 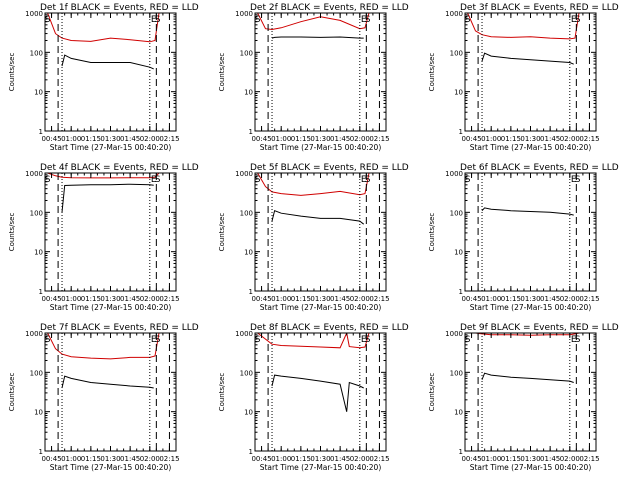 What do you see at coordinates (539, 168) in the screenshot?
I see `panel-title: Det 6f BLACK = Events, RED = LLD` at bounding box center [539, 168].